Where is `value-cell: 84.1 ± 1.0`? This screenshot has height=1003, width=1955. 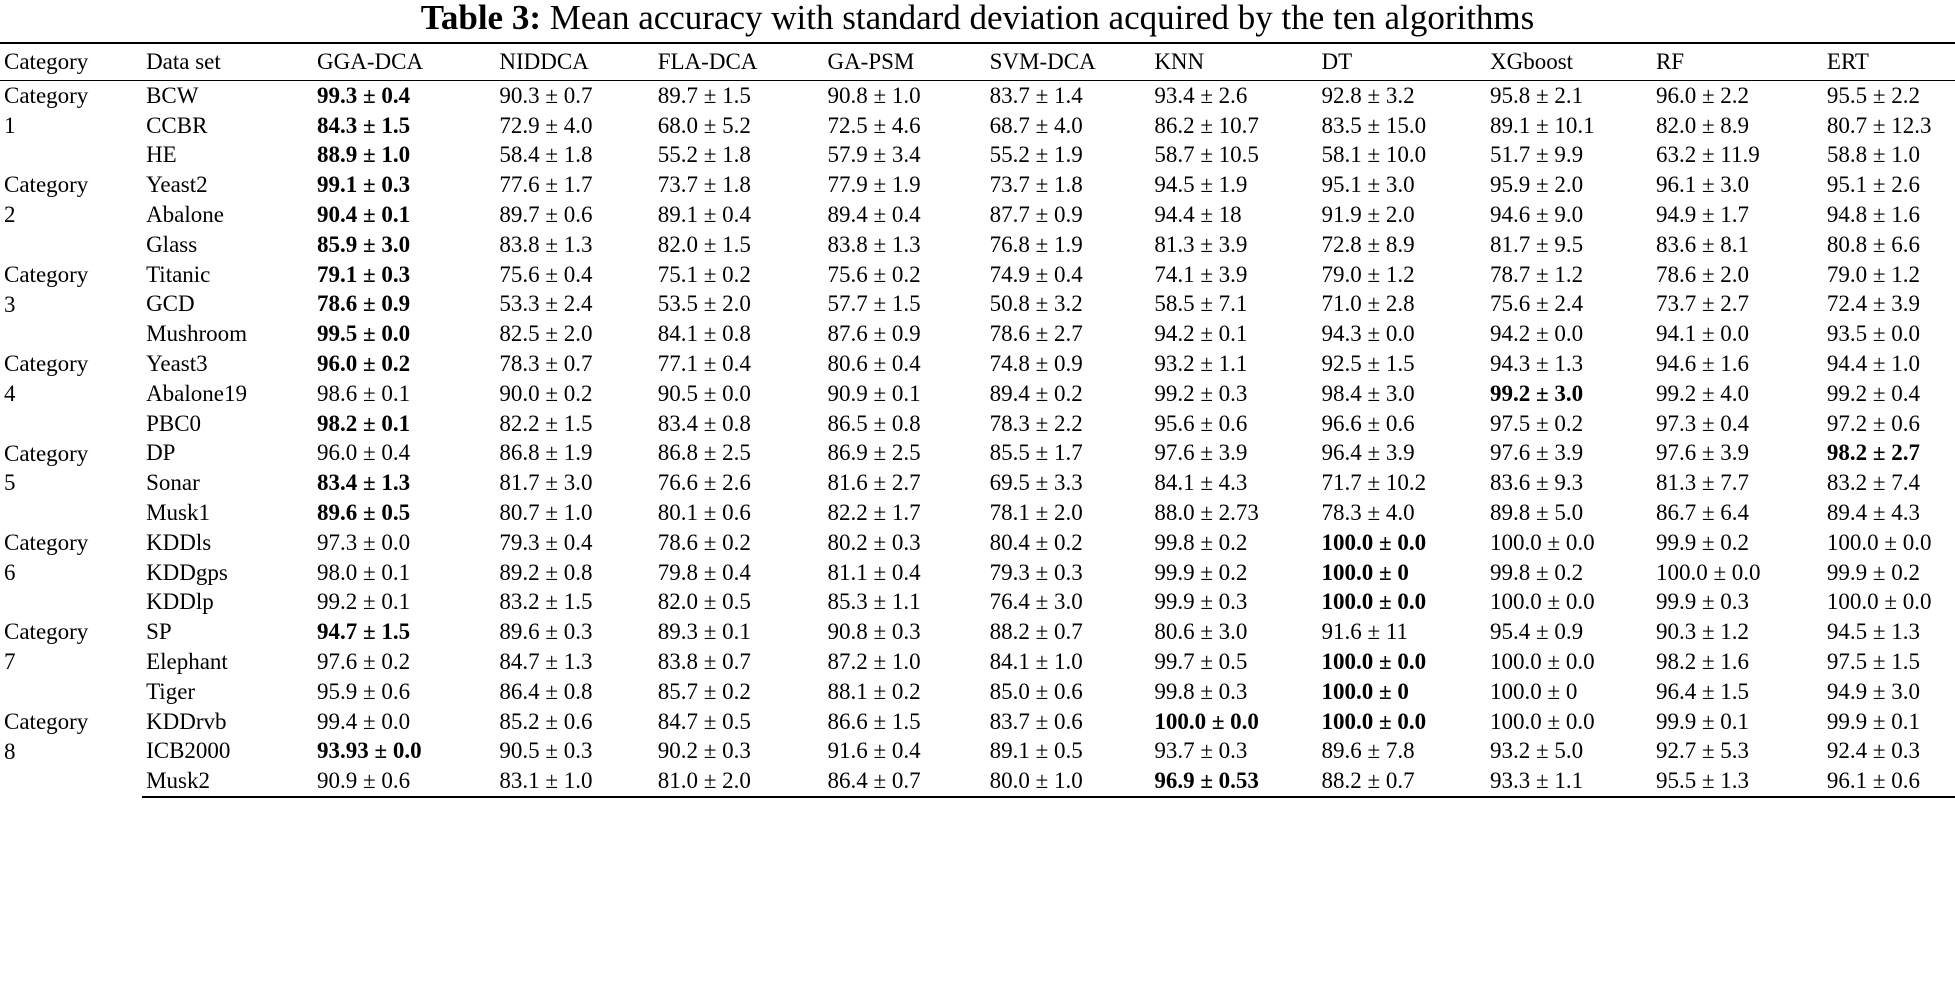 value-cell: 84.1 ± 1.0 is located at coordinates (1036, 662).